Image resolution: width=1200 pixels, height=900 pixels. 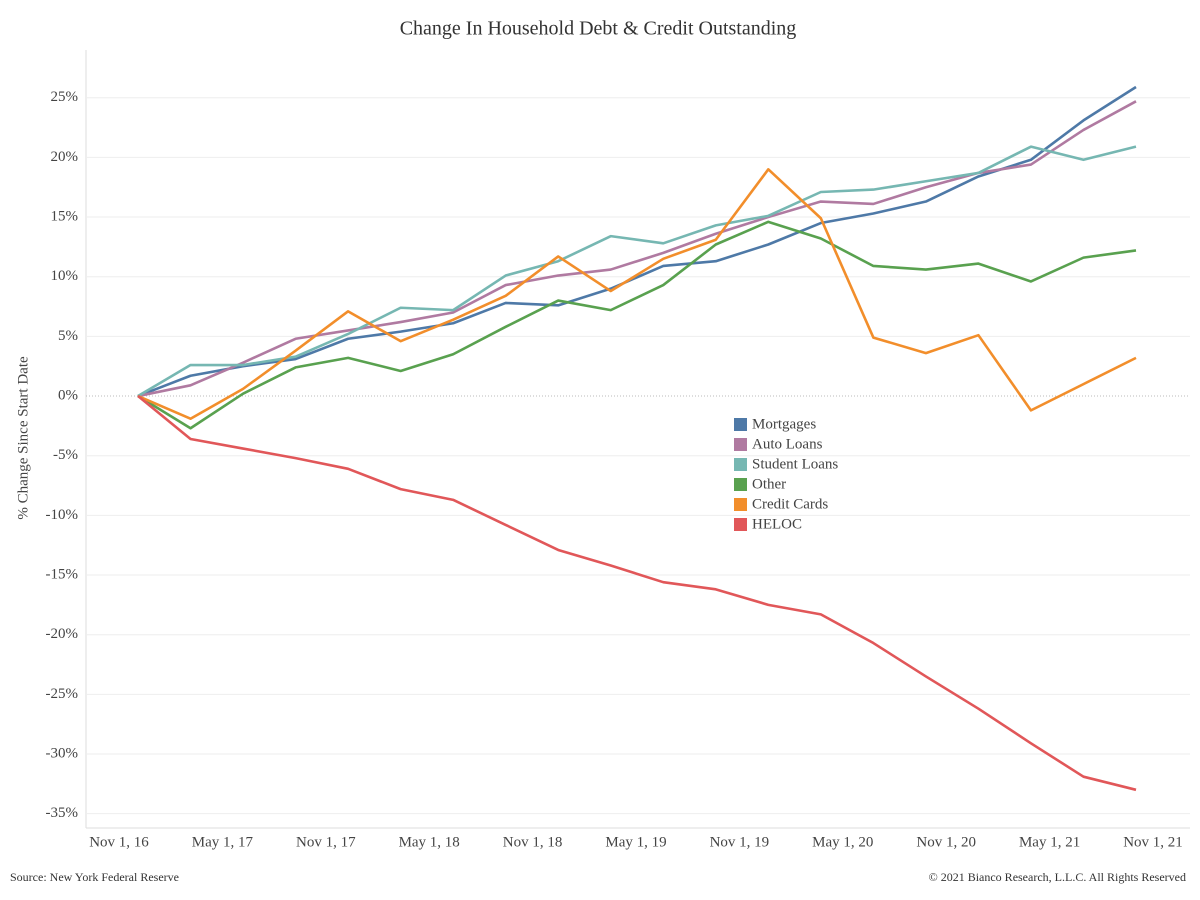 What do you see at coordinates (65, 455) in the screenshot?
I see `y-tick-label: -5%` at bounding box center [65, 455].